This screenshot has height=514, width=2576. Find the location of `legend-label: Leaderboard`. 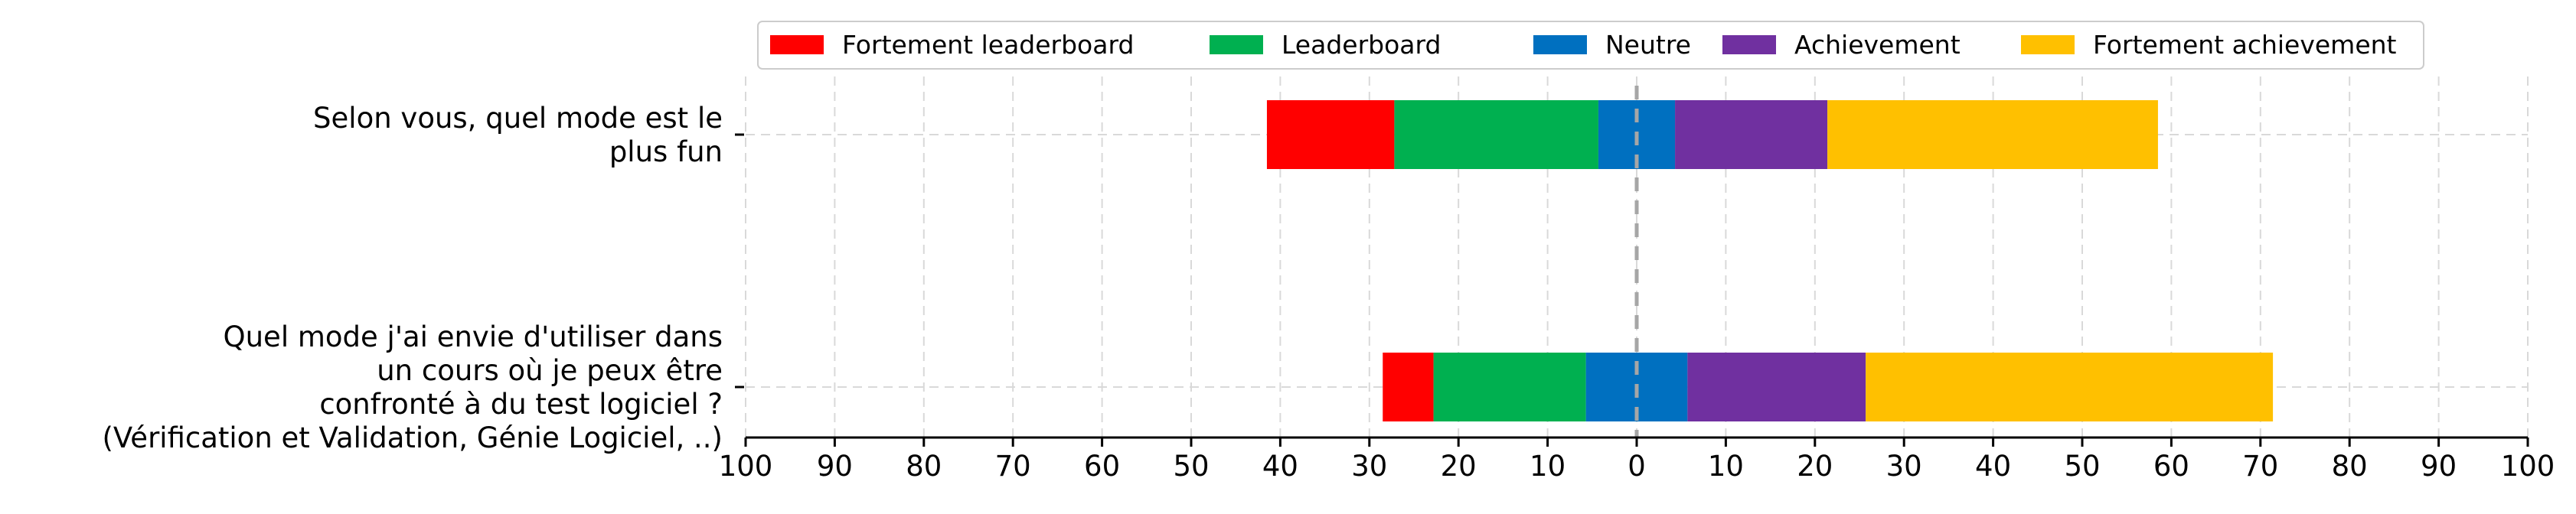

legend-label: Leaderboard is located at coordinates (1361, 45).